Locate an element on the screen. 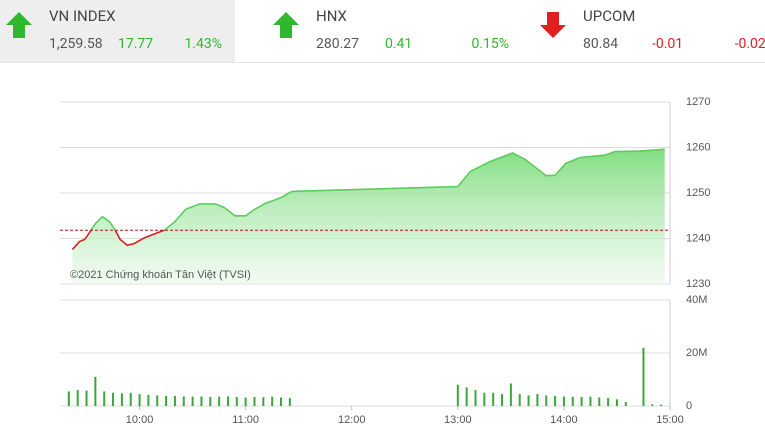 The image size is (765, 442). index-box: VN INDEX 1,259.58 17.77 1.43% is located at coordinates (117, 31).